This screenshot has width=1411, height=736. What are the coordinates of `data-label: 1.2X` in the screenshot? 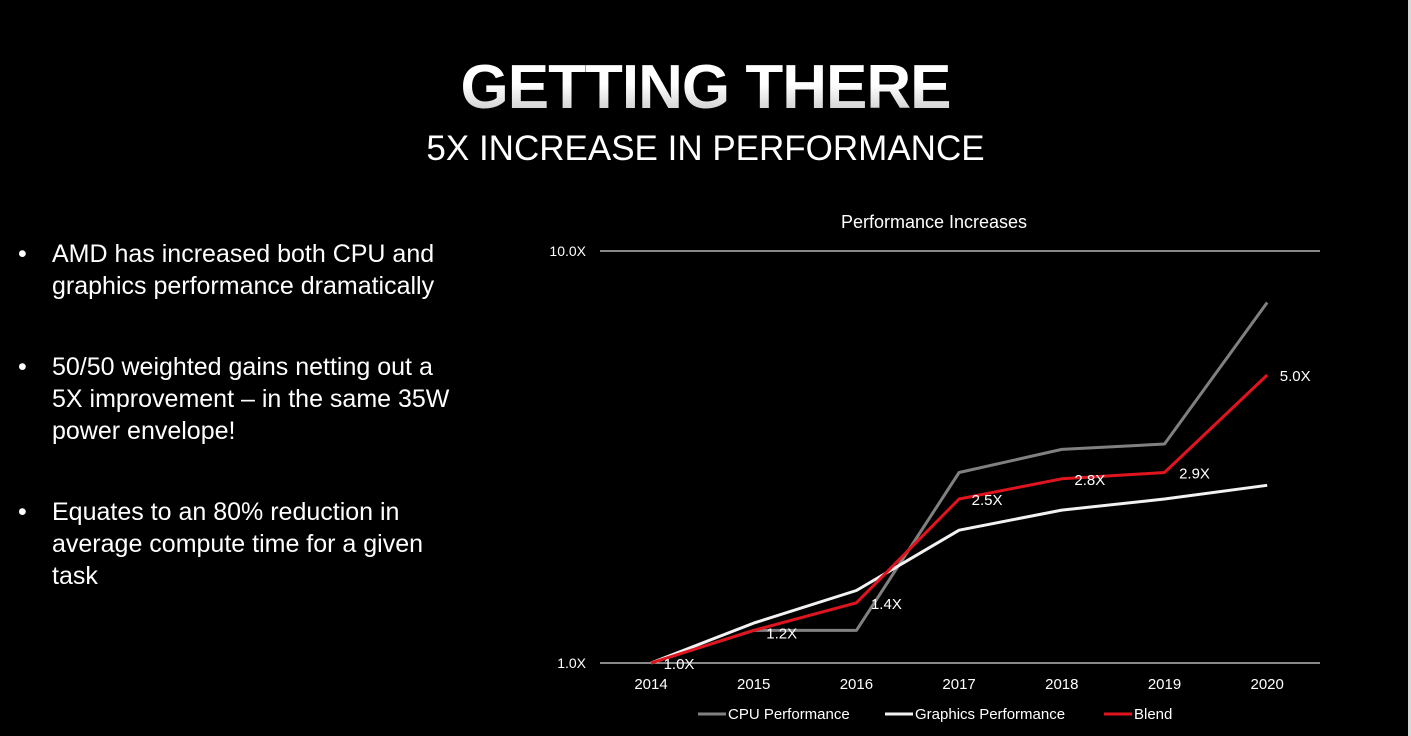 It's located at (781, 633).